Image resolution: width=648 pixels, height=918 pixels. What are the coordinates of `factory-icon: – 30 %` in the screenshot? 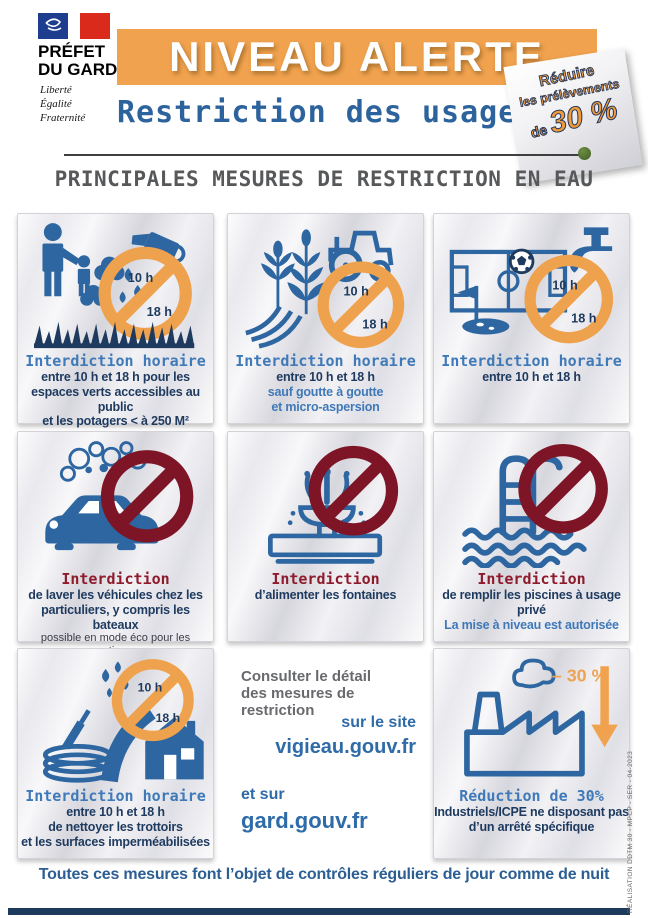 It's located at (540, 717).